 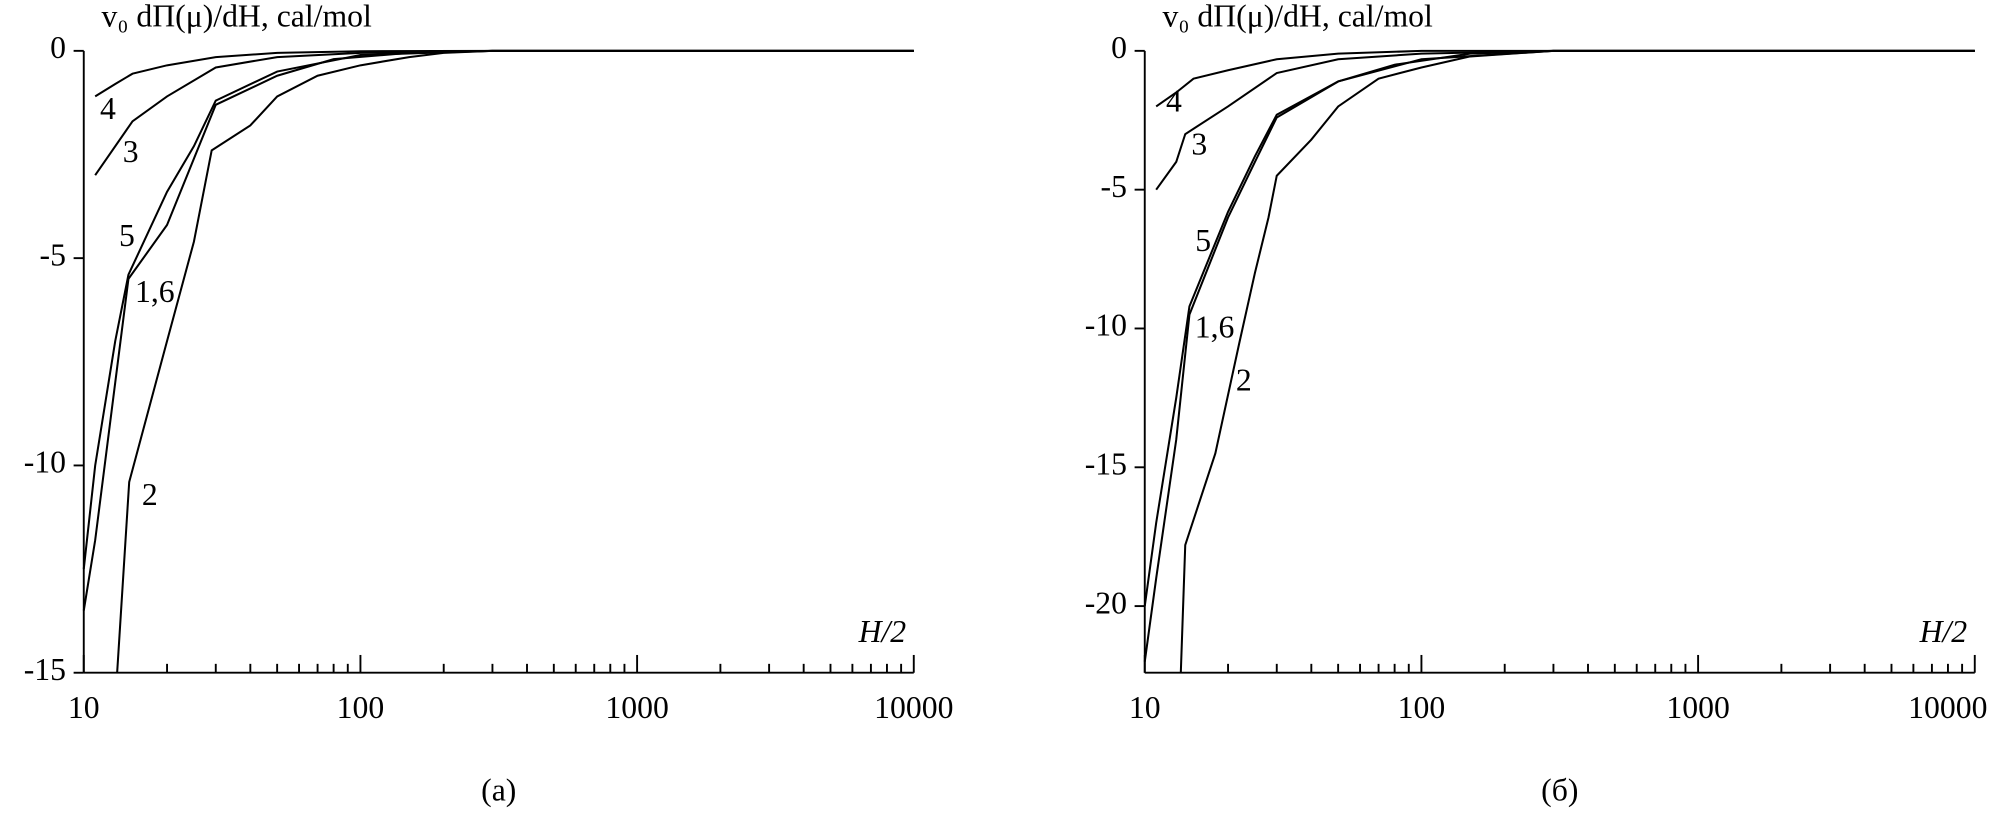 What do you see at coordinates (1106, 602) in the screenshot?
I see `y-tick-label: -20` at bounding box center [1106, 602].